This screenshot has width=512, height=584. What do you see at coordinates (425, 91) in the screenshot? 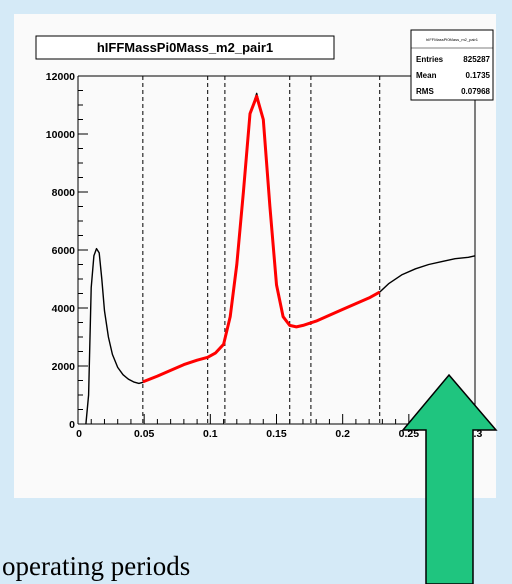
I see `stats-rms-label: RMS` at bounding box center [425, 91].